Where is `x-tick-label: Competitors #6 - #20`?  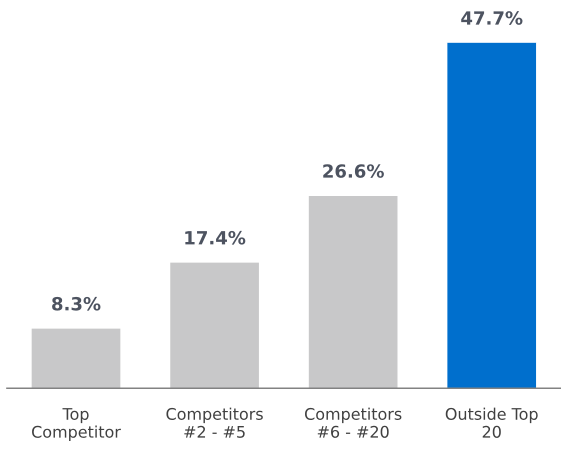 x-tick-label: Competitors #6 - #20 is located at coordinates (353, 423).